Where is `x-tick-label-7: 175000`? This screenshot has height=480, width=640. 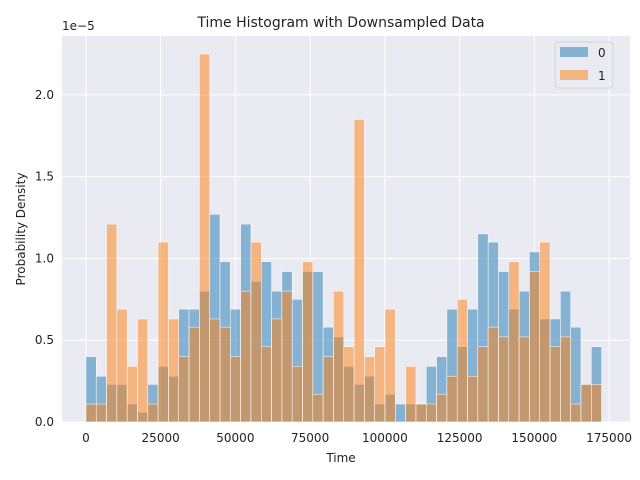 x-tick-label-7: 175000 is located at coordinates (609, 438).